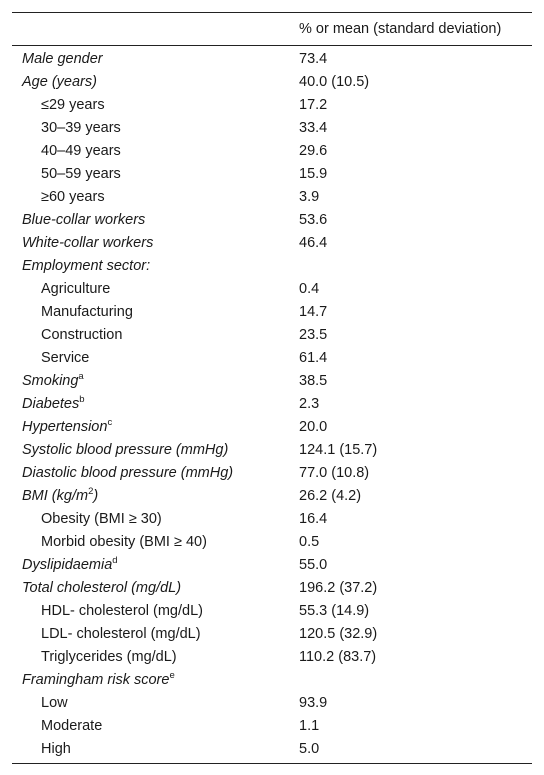 The width and height of the screenshot is (544, 775). What do you see at coordinates (51, 403) in the screenshot?
I see `row-label-text: Diabetes` at bounding box center [51, 403].